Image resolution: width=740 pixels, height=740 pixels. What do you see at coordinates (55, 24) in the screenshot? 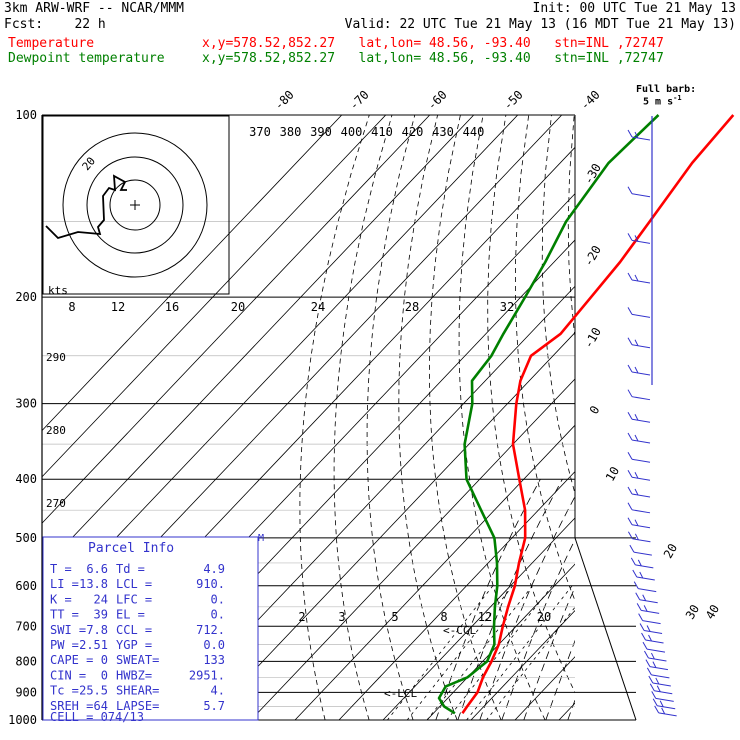
I see `forecast-hour: Fcst: 22 h` at bounding box center [55, 24].